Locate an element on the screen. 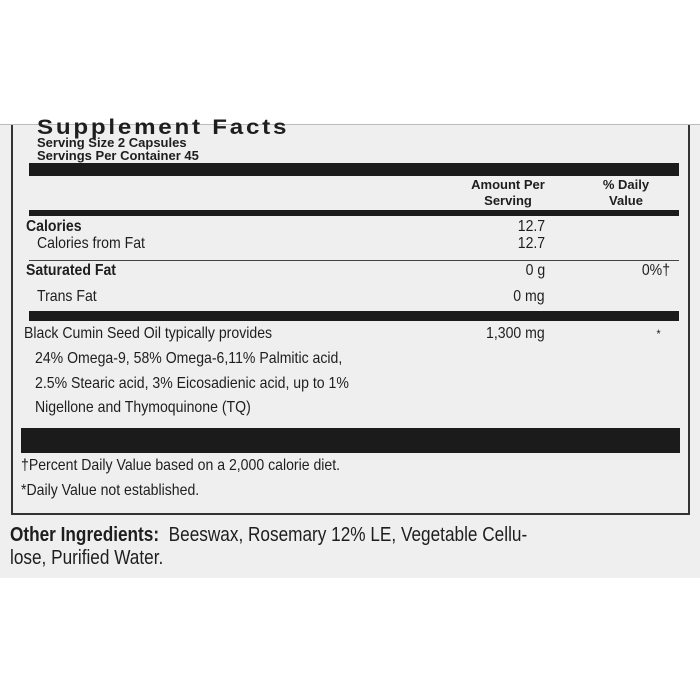 The width and height of the screenshot is (700, 700). amount-header: Amount Per Serving is located at coordinates (508, 193).